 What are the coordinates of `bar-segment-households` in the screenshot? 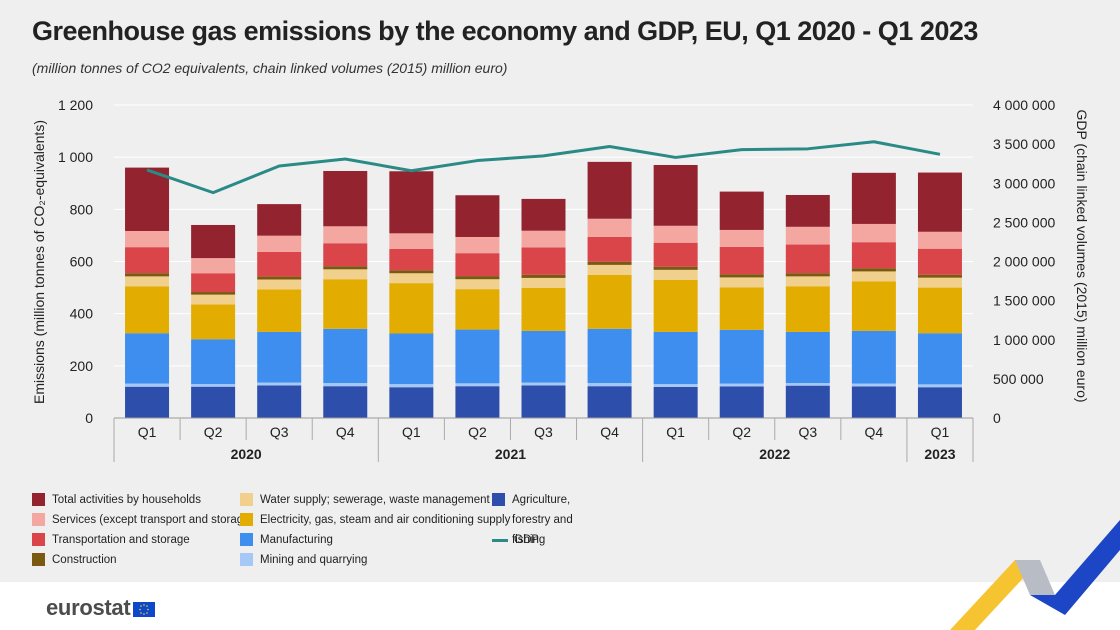 It's located at (477, 216).